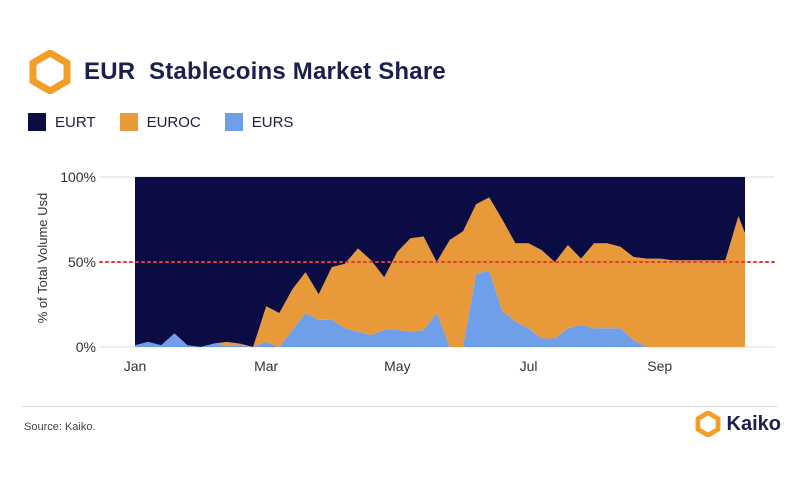 Image resolution: width=809 pixels, height=479 pixels. I want to click on x-tick-label: Mar, so click(266, 366).